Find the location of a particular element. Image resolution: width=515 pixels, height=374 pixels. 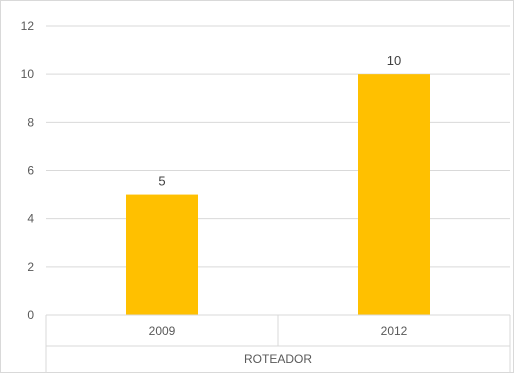

y-tick-label-8: 8 is located at coordinates (30, 122).